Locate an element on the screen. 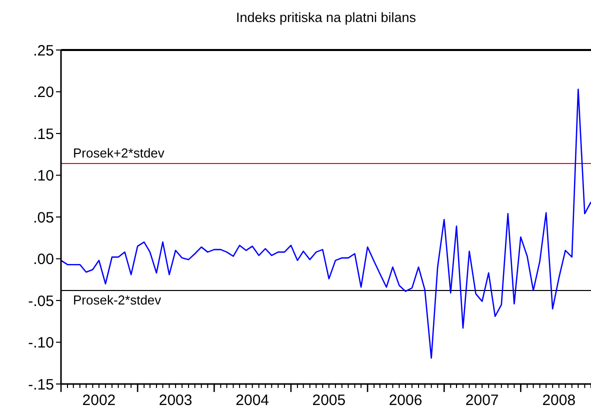 The height and width of the screenshot is (414, 591). x-tick-label: 2002 is located at coordinates (99, 400).